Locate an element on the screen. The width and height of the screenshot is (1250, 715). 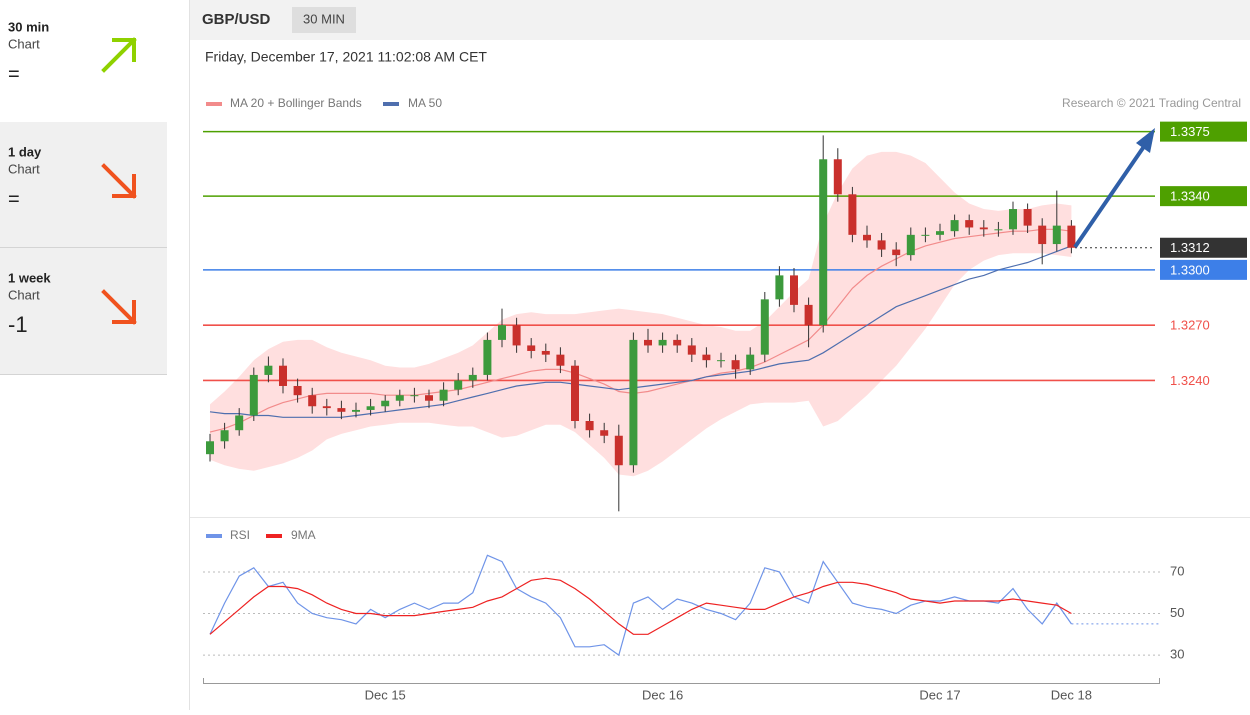
x-tick-label: Dec 15 is located at coordinates (385, 694).